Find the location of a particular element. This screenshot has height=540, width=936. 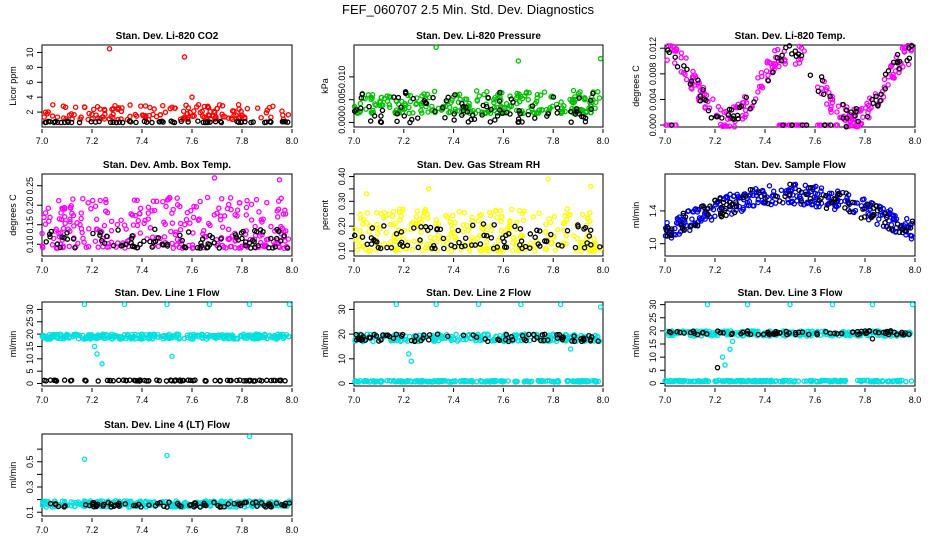

chart-title: Stan. Dev. Li-820 CO2 is located at coordinates (167, 36).